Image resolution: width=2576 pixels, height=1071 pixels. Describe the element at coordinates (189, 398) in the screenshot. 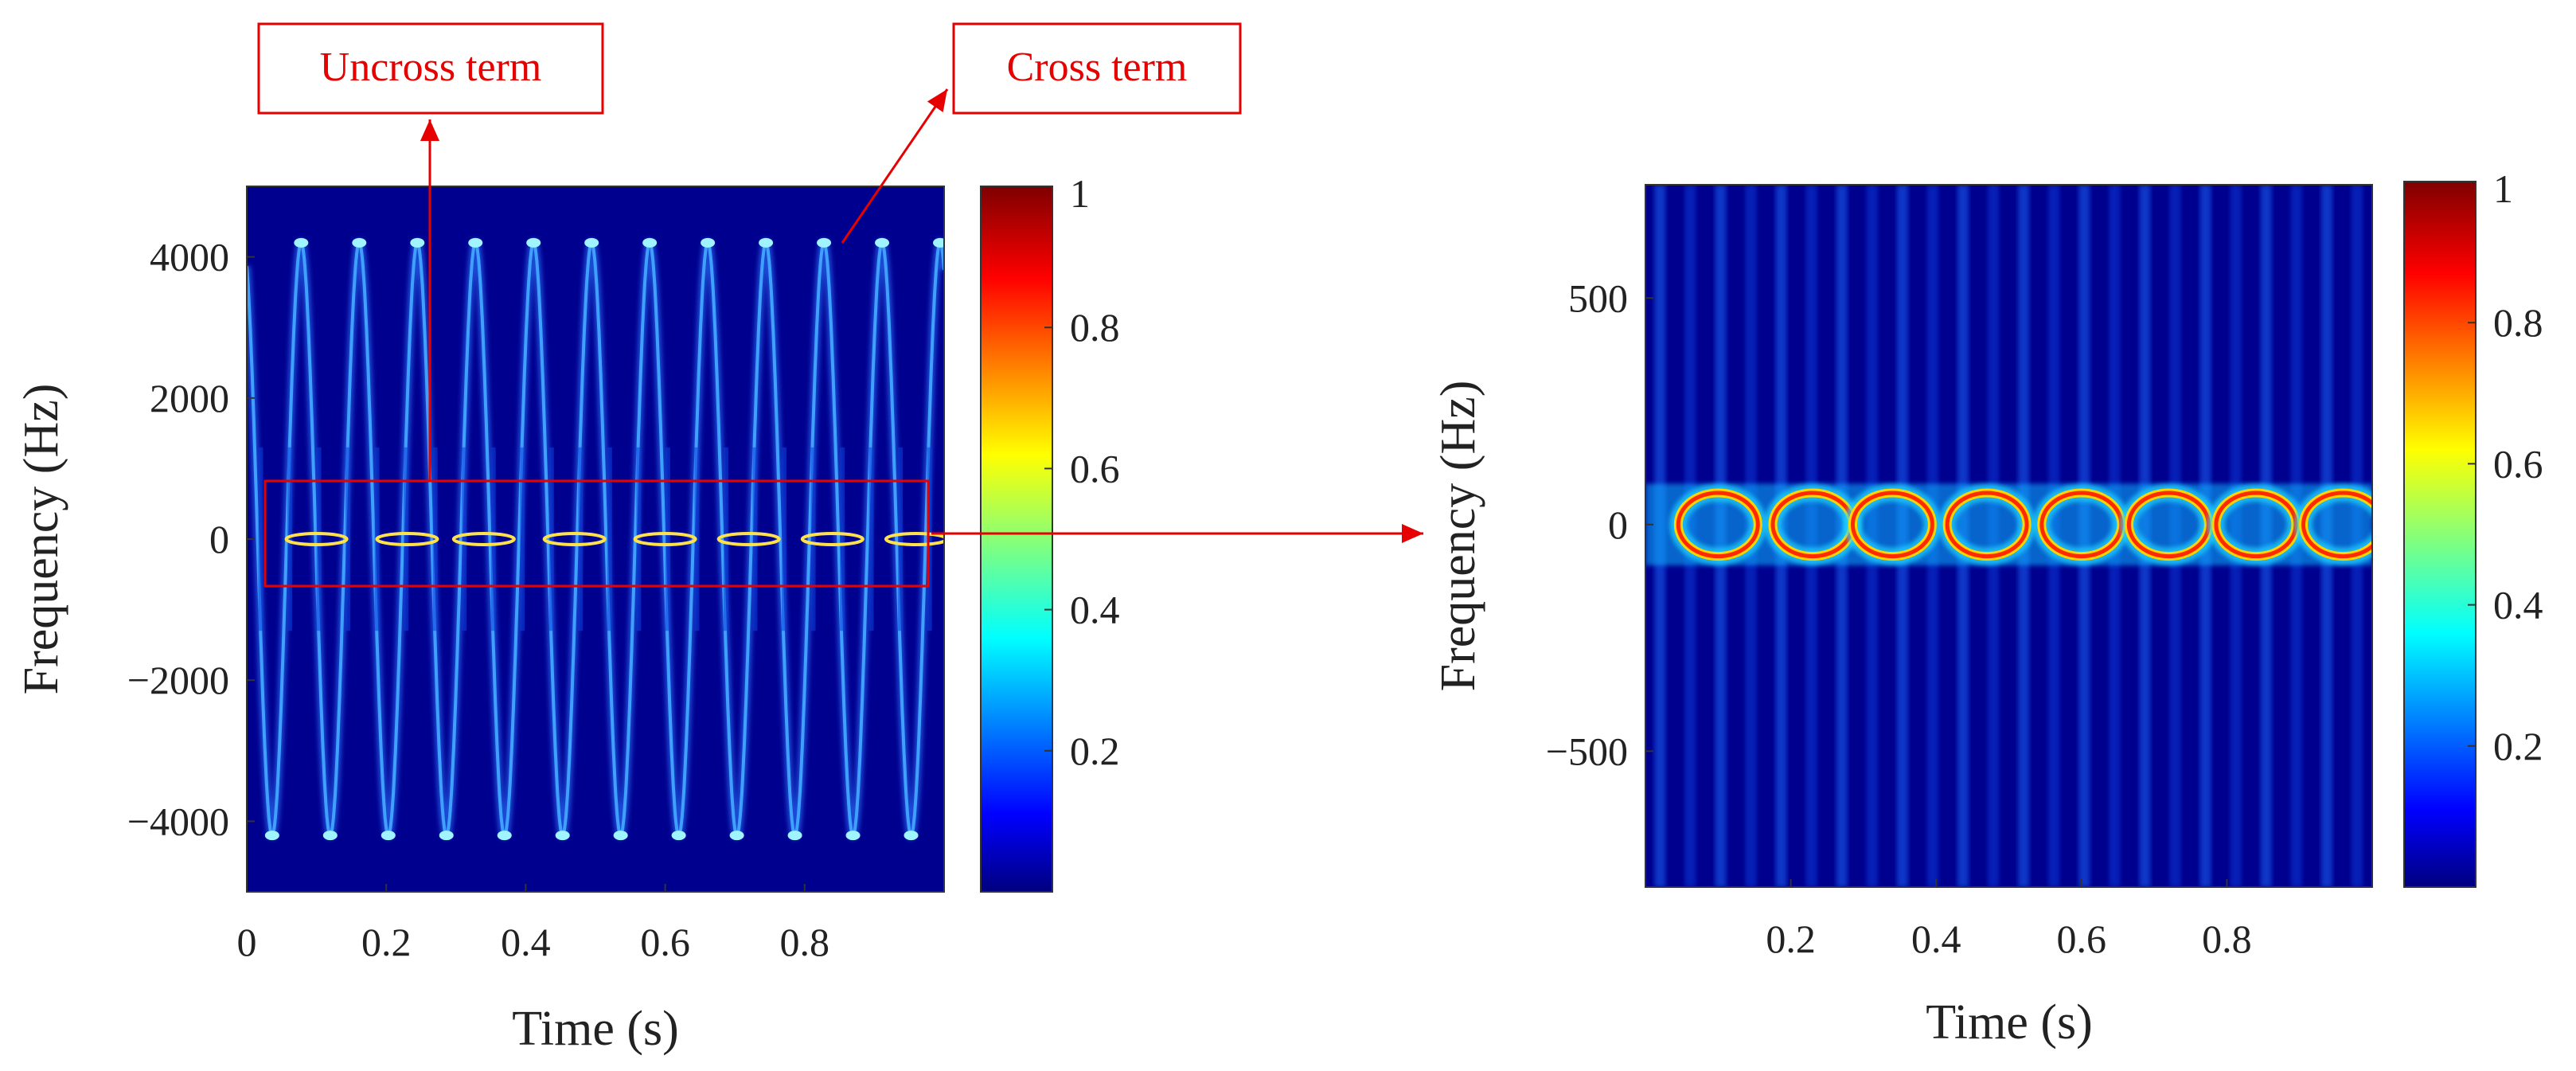

I see `y-tick-label: 2000` at that location.